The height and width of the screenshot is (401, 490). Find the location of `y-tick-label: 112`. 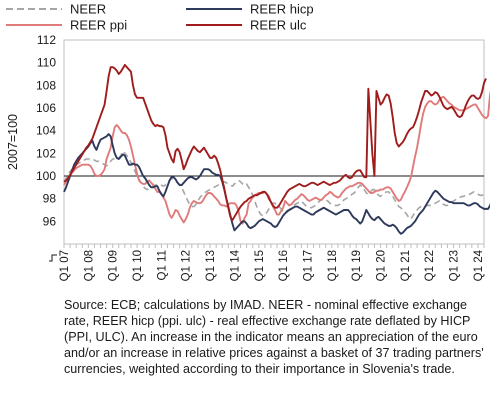

y-tick-label: 112 is located at coordinates (46, 40).